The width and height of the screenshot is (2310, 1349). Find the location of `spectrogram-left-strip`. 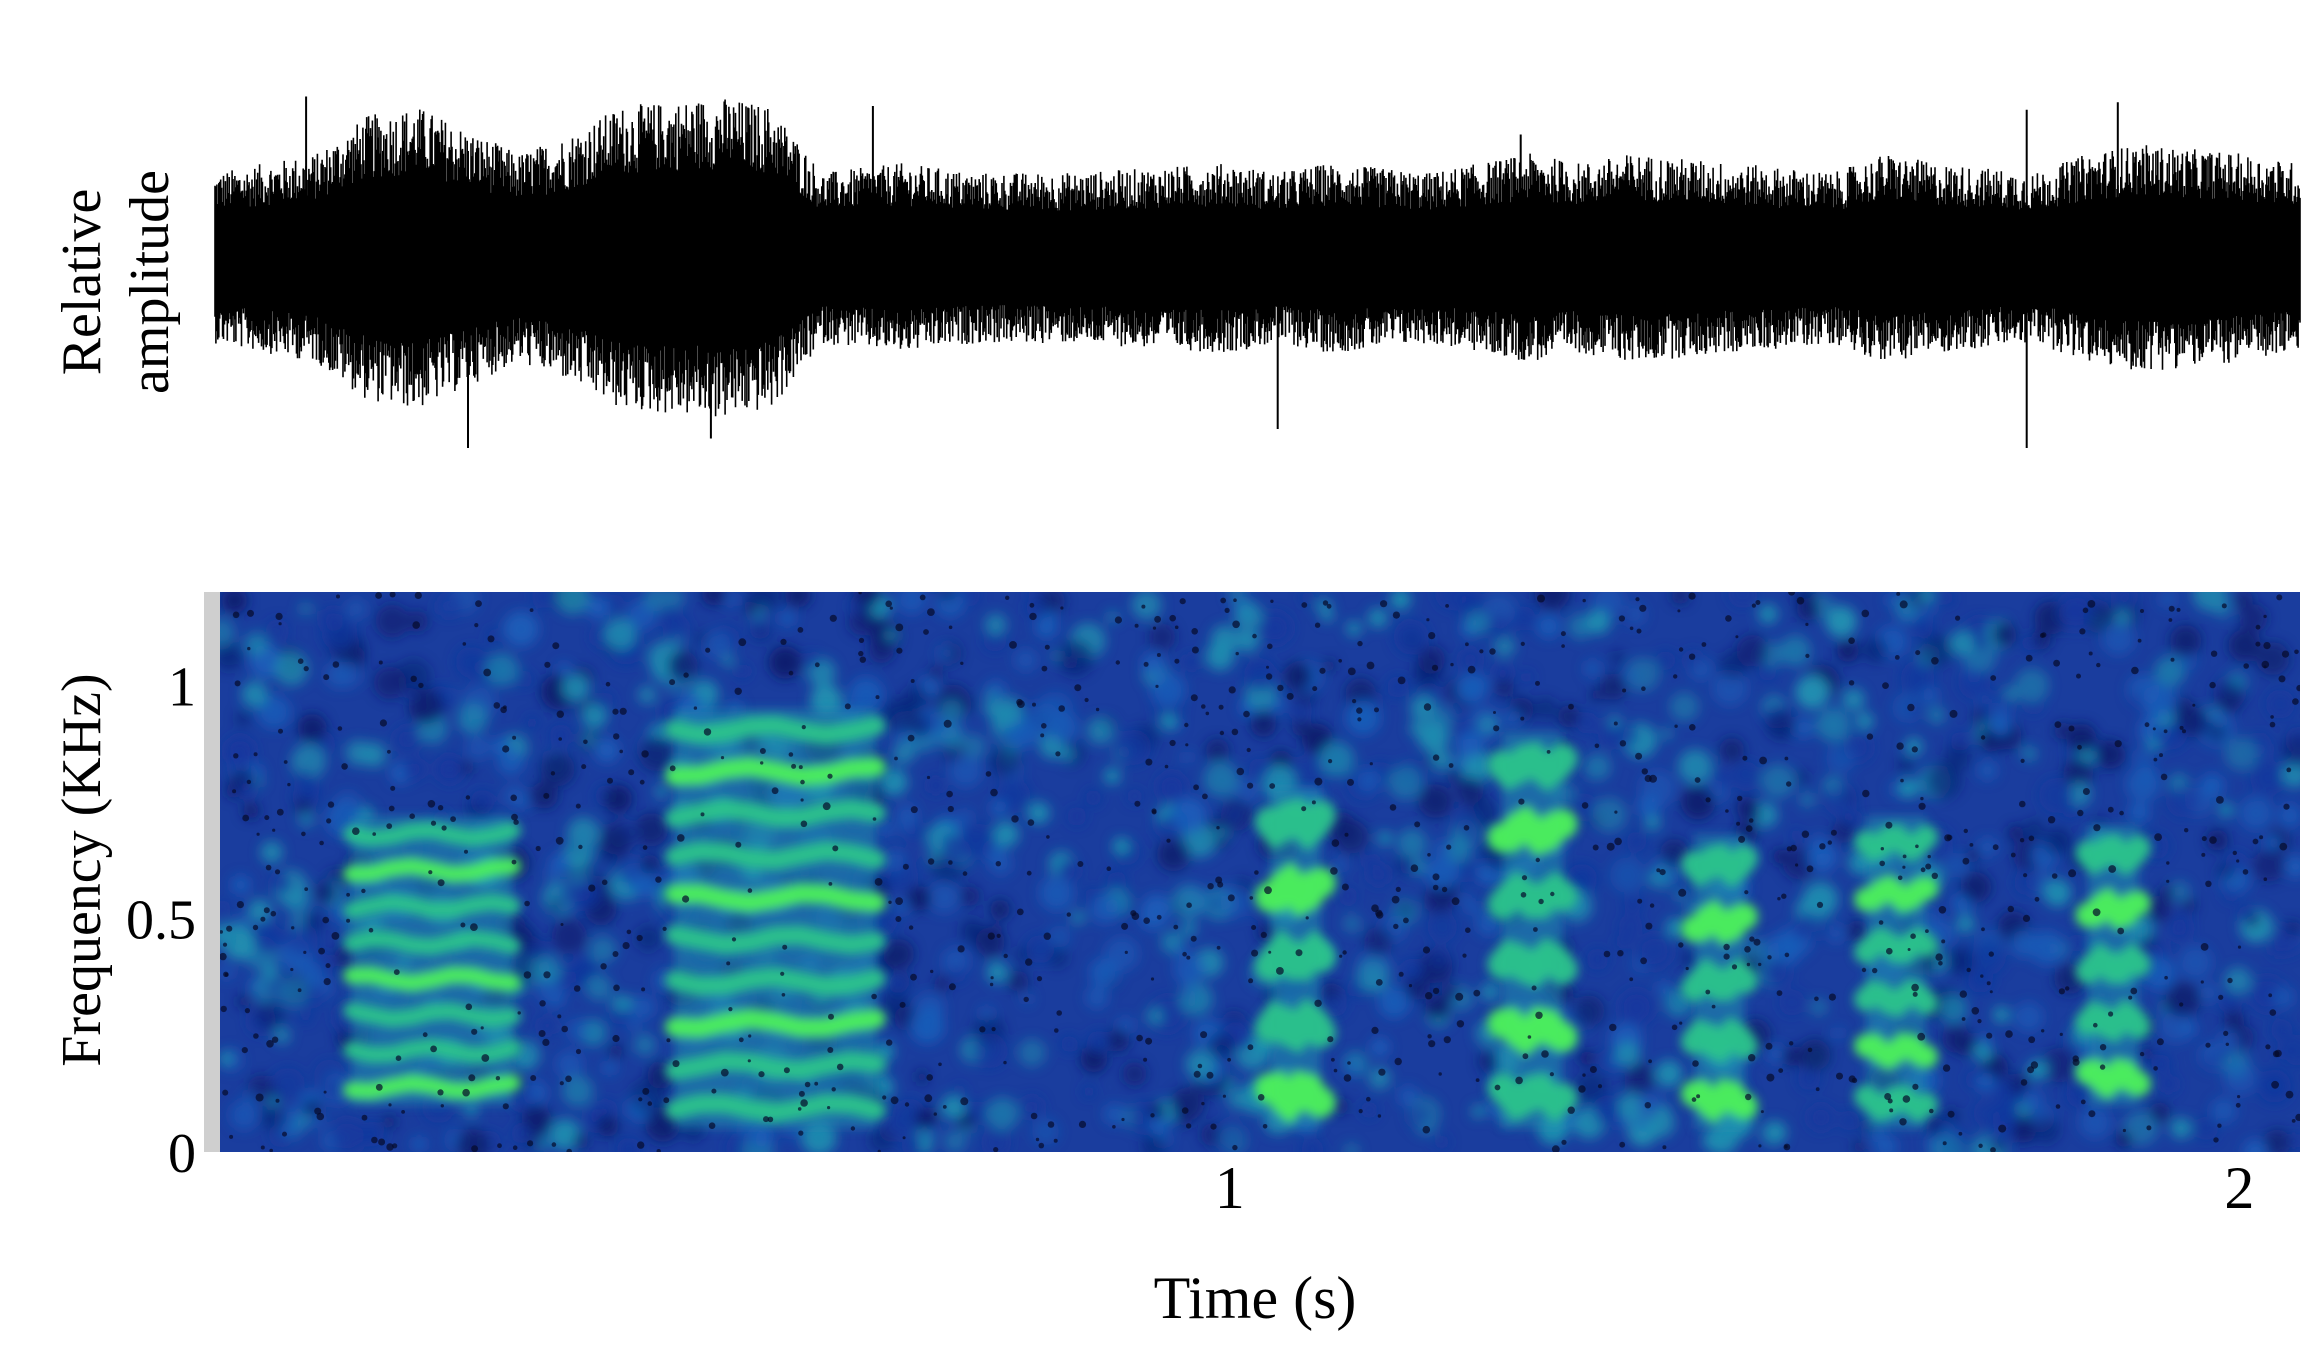

spectrogram-left-strip is located at coordinates (212, 872).